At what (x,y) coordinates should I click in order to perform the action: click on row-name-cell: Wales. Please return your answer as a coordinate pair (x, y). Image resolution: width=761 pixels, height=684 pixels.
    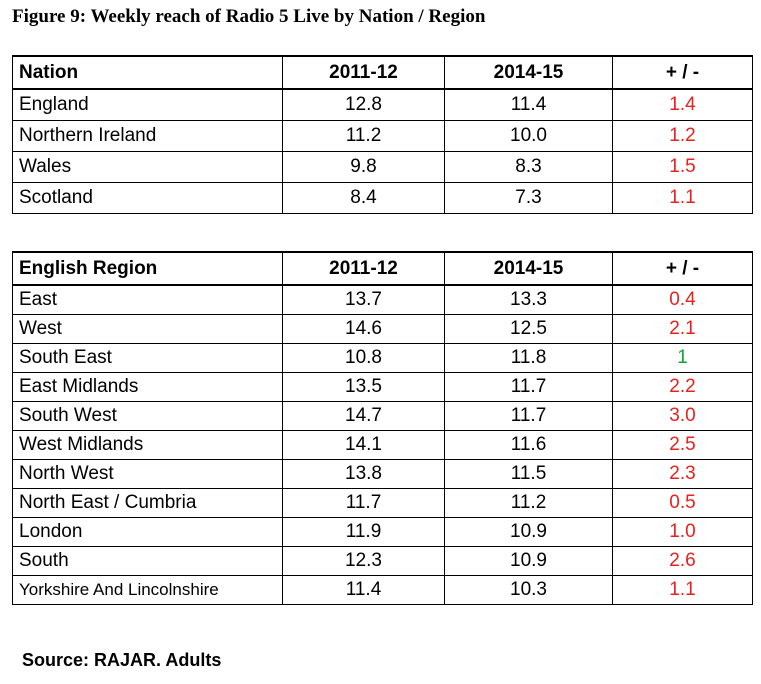
    Looking at the image, I should click on (147, 167).